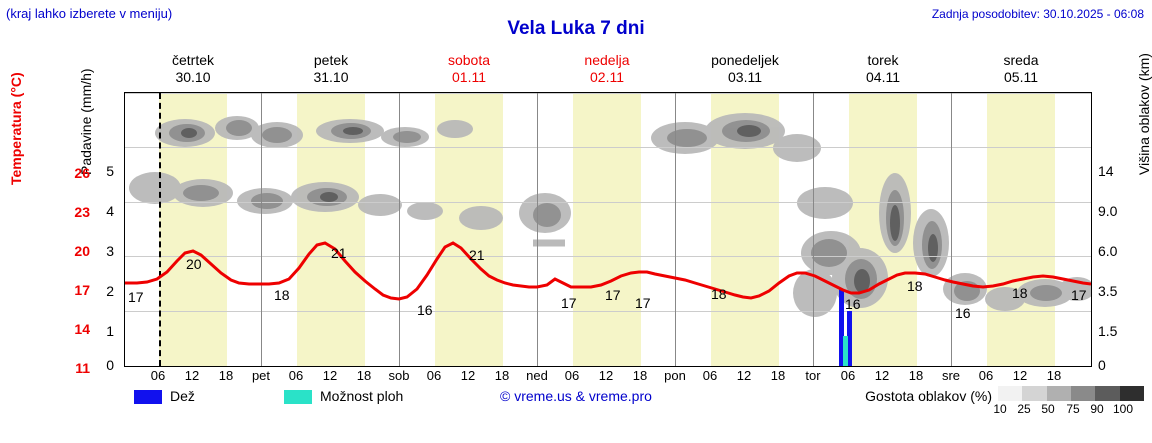 The height and width of the screenshot is (443, 1152). I want to click on cloud-density-legend-title: Gostota oblakov (%), so click(928, 396).